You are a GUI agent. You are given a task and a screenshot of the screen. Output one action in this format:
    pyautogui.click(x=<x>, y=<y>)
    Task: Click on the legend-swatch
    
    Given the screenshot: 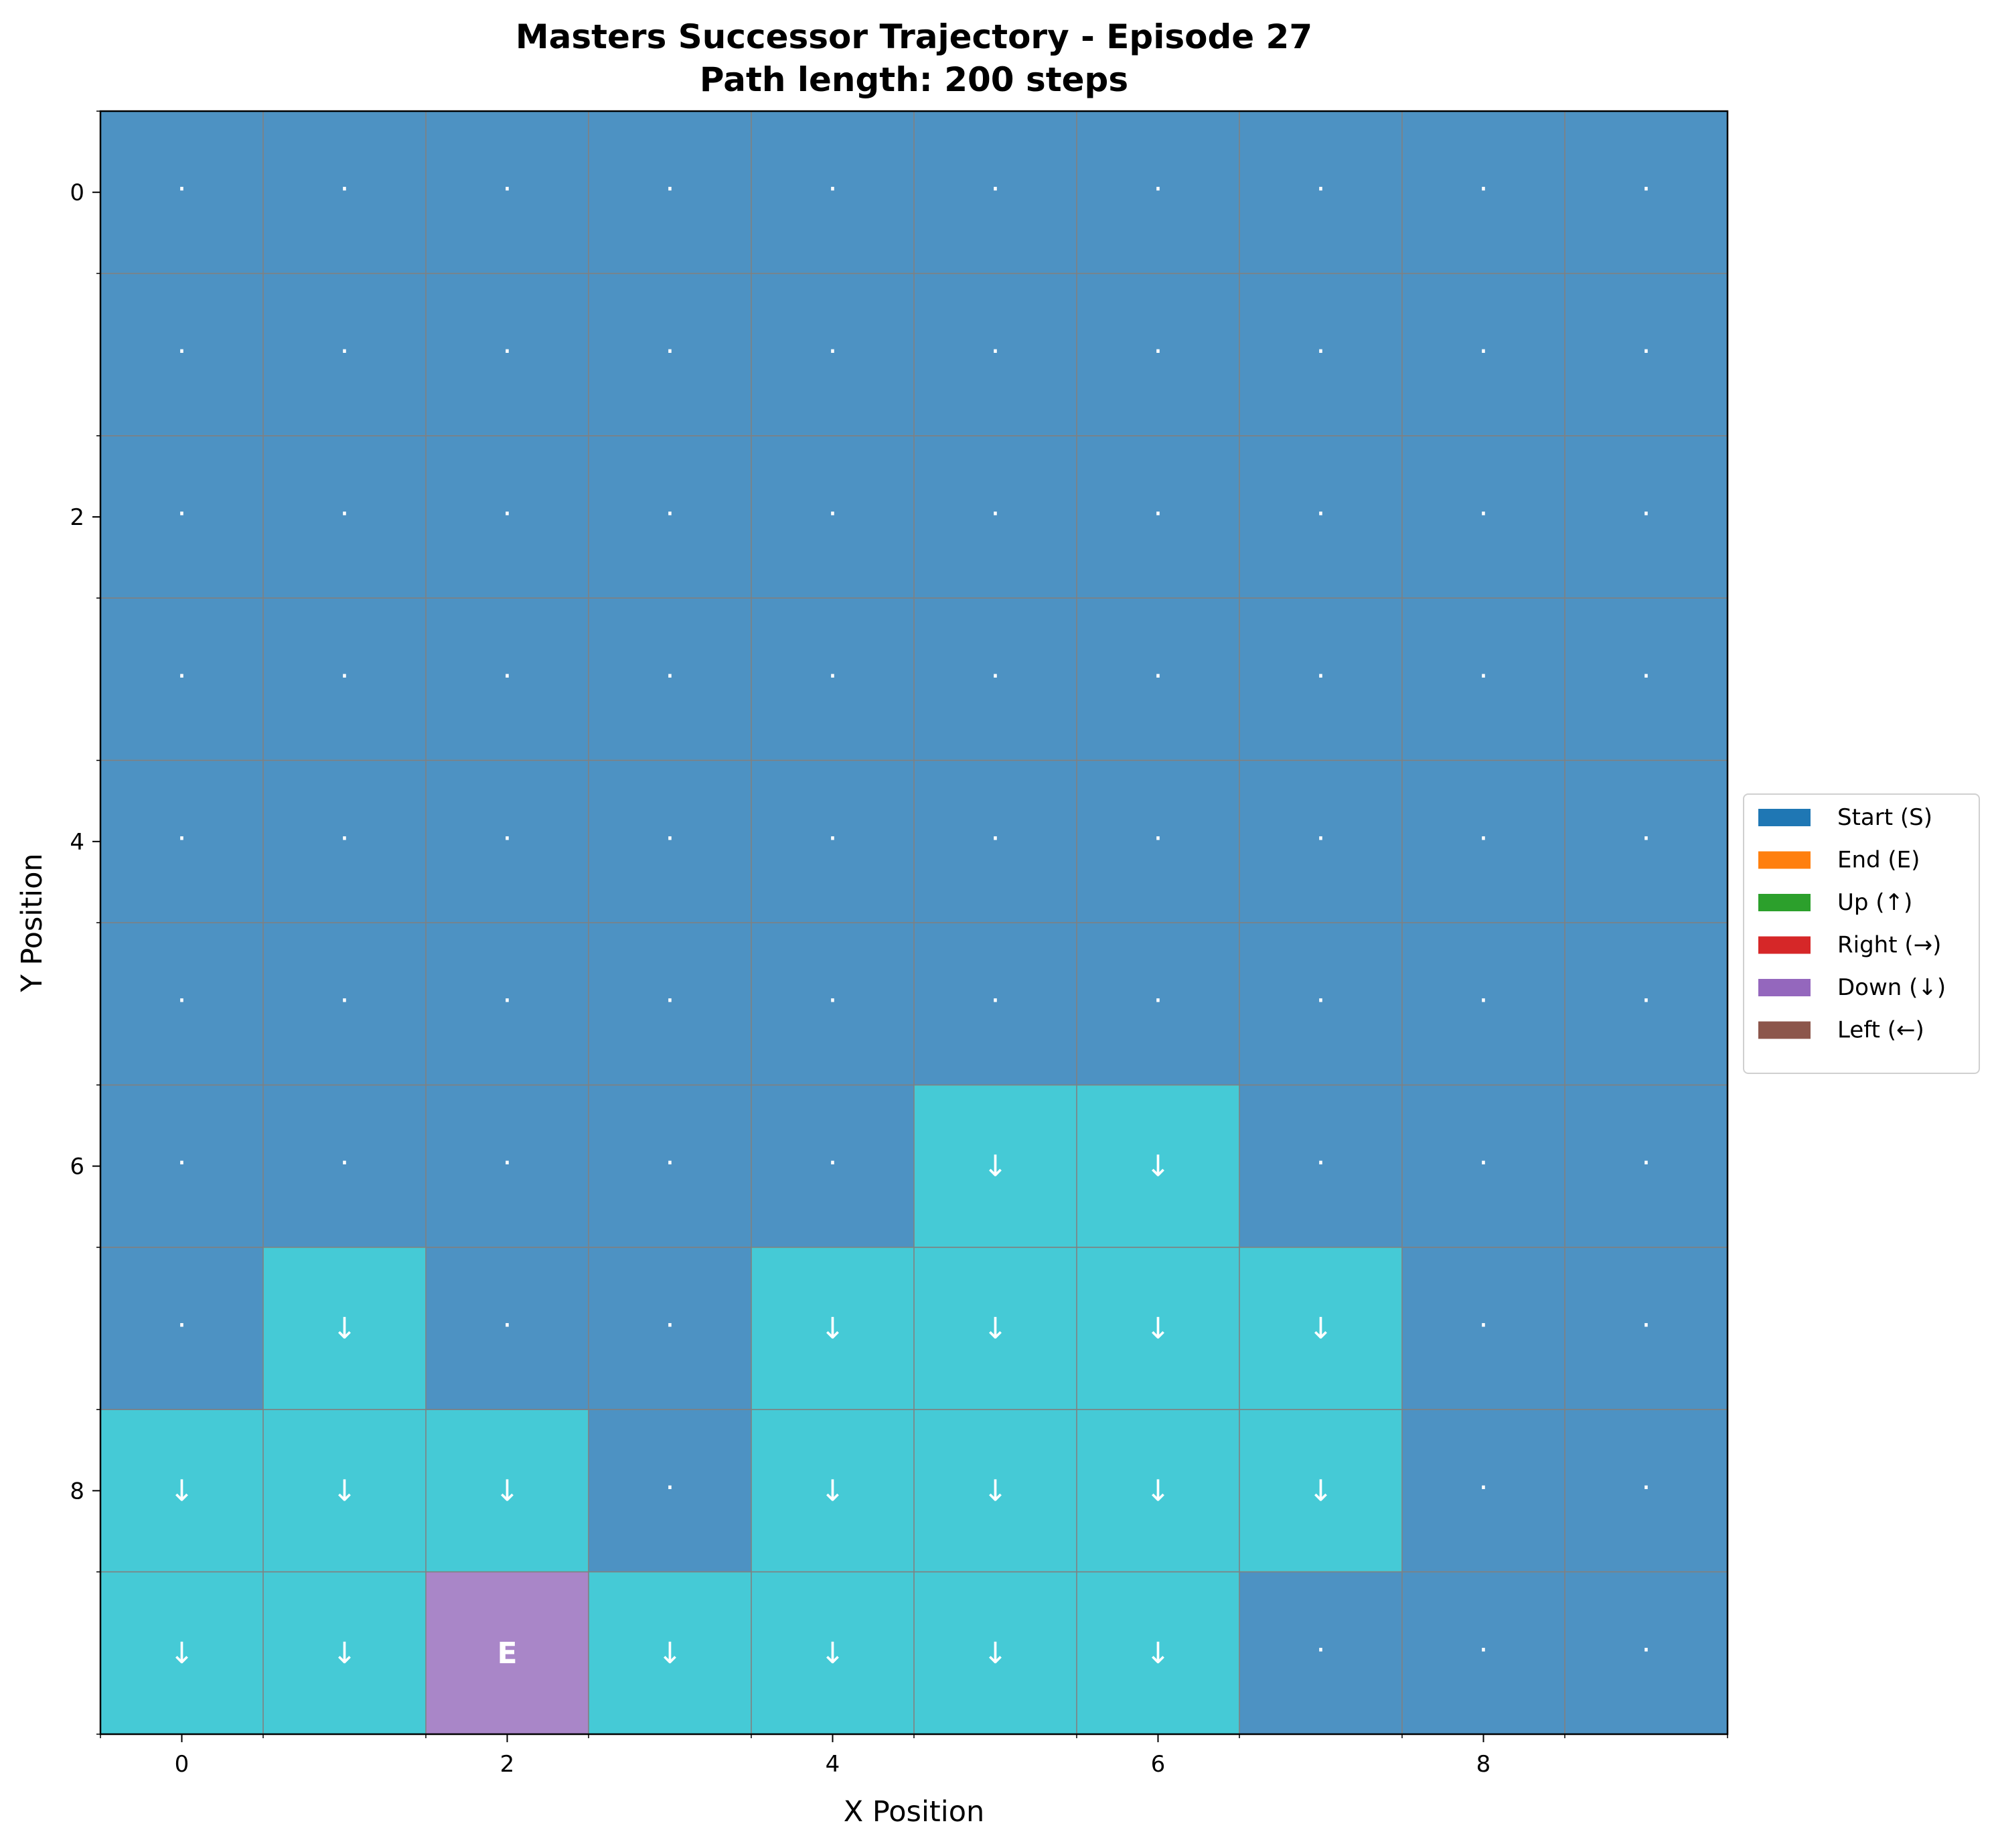 What is the action you would take?
    pyautogui.click(x=1784, y=987)
    